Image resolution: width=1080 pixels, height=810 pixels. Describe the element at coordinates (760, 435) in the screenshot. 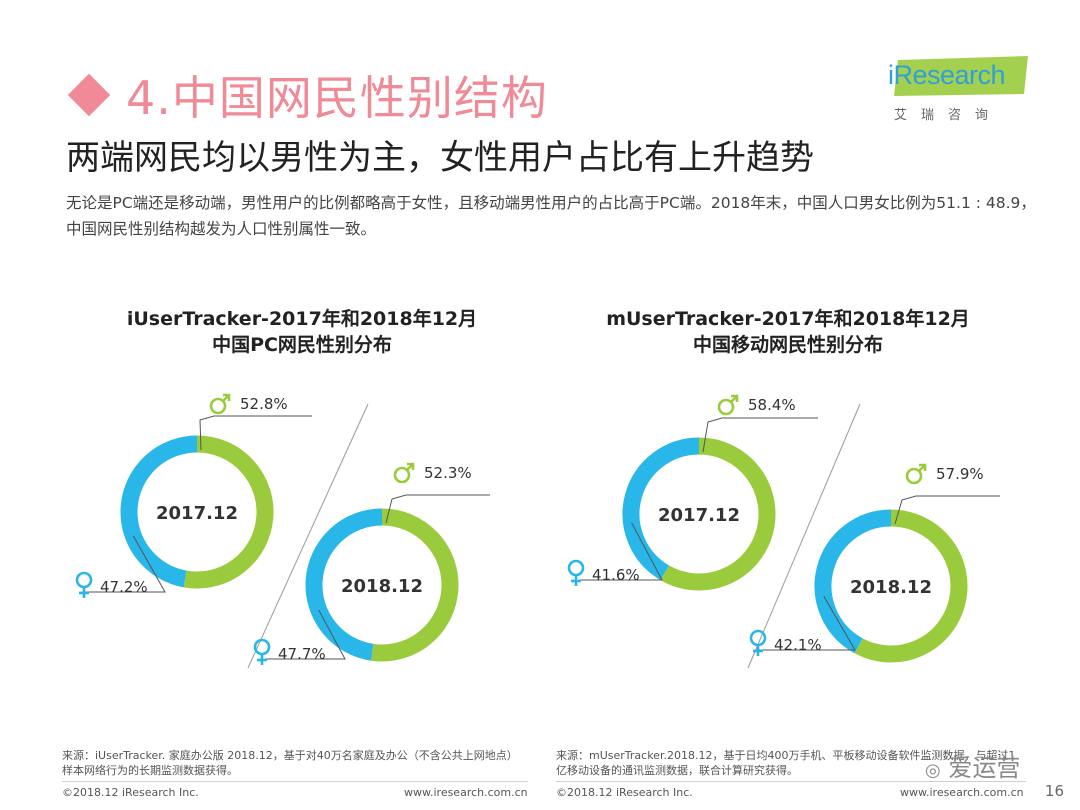

I see `chart-1-series-0-male-leader` at that location.